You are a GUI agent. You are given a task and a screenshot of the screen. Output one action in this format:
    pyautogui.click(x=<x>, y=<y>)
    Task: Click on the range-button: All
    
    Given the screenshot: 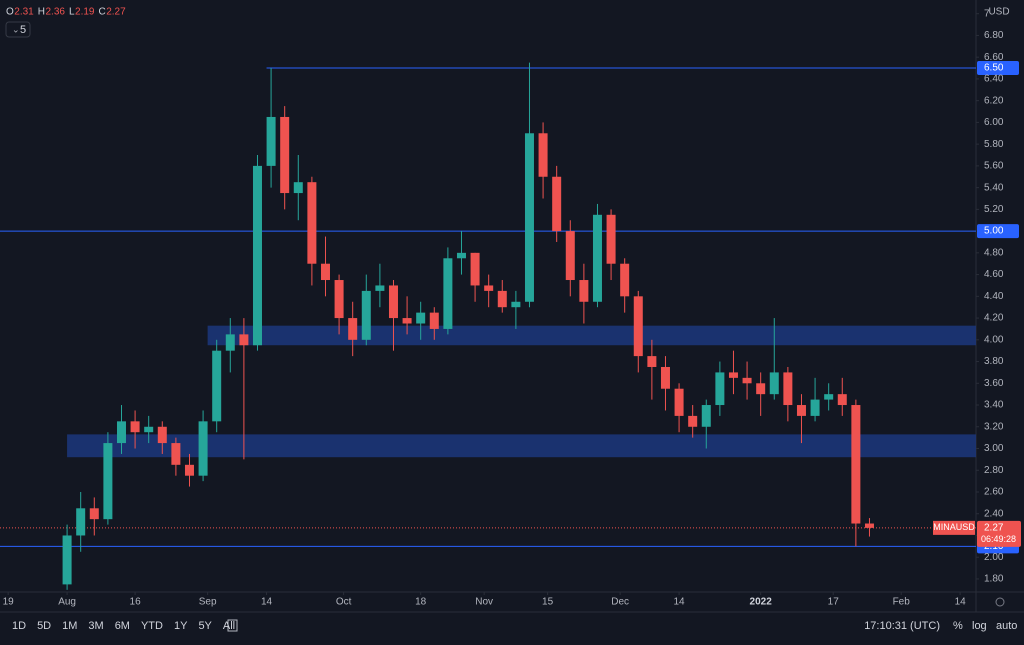 What is the action you would take?
    pyautogui.click(x=229, y=626)
    